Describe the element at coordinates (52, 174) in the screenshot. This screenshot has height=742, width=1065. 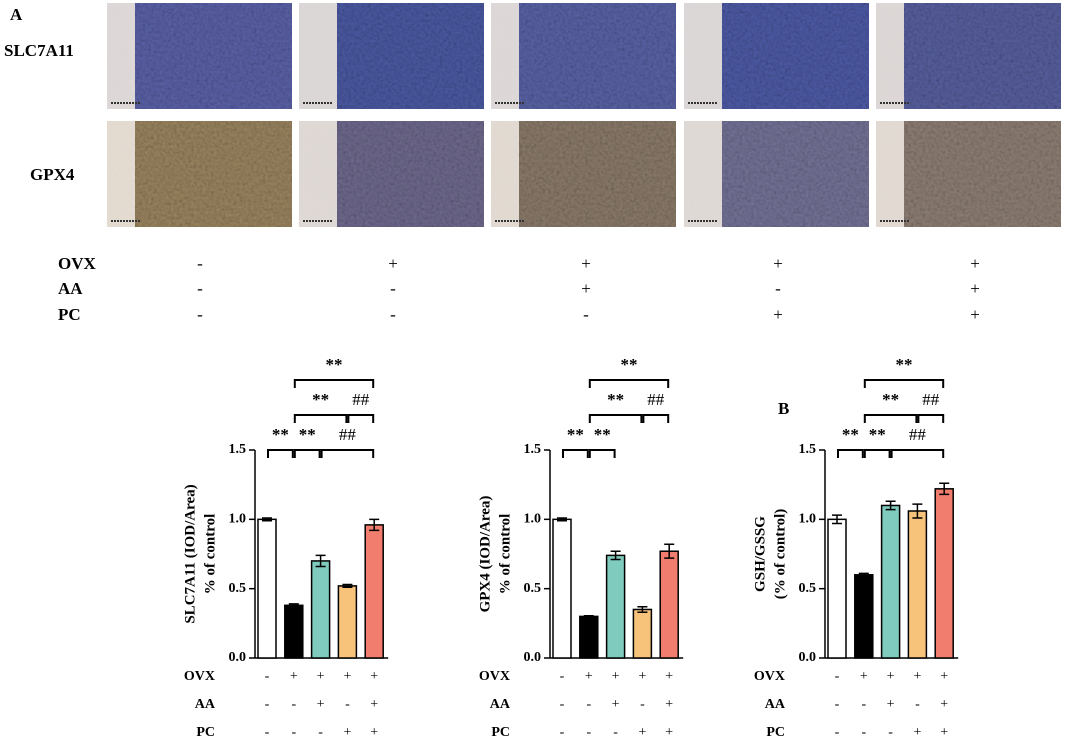
I see `row-label: GPX4` at that location.